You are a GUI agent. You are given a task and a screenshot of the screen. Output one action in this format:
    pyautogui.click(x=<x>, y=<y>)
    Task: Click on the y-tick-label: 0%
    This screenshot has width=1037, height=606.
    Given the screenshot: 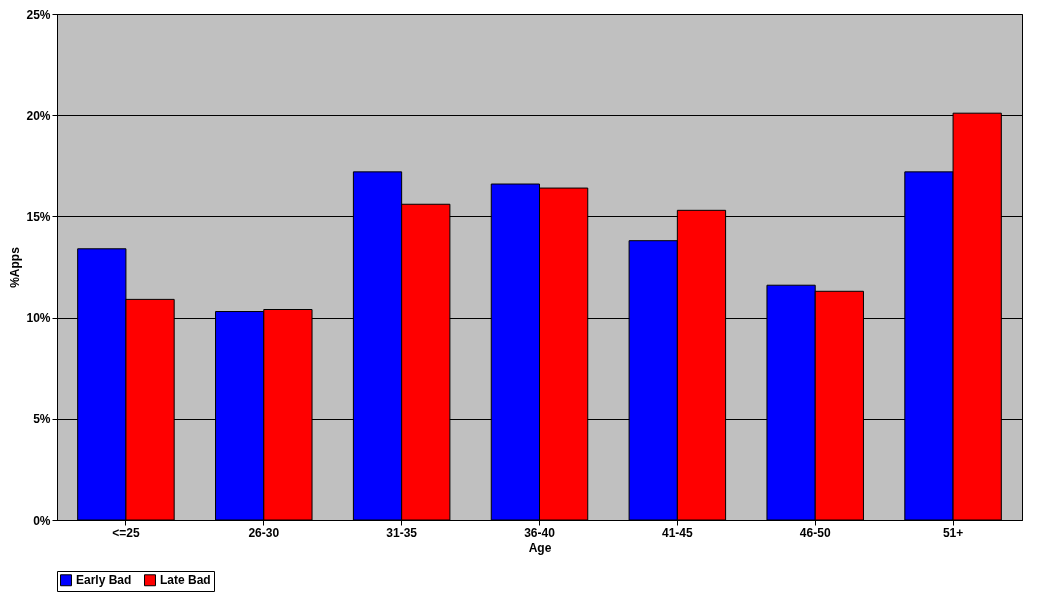 What is the action you would take?
    pyautogui.click(x=42, y=520)
    